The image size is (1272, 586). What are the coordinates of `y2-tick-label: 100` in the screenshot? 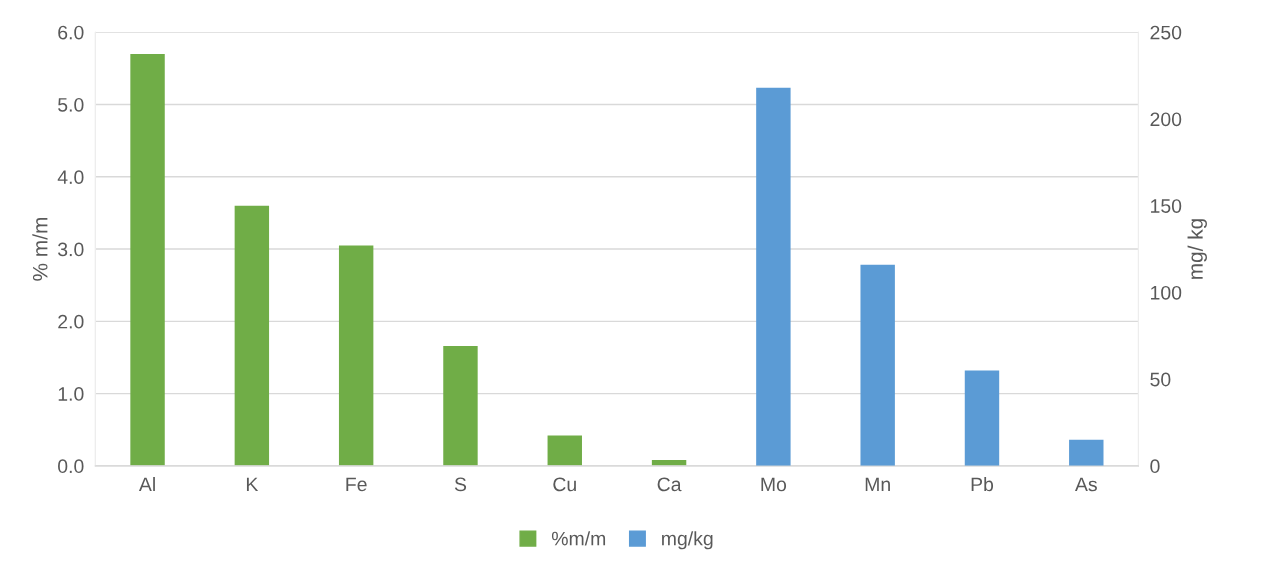 It's located at (1166, 292).